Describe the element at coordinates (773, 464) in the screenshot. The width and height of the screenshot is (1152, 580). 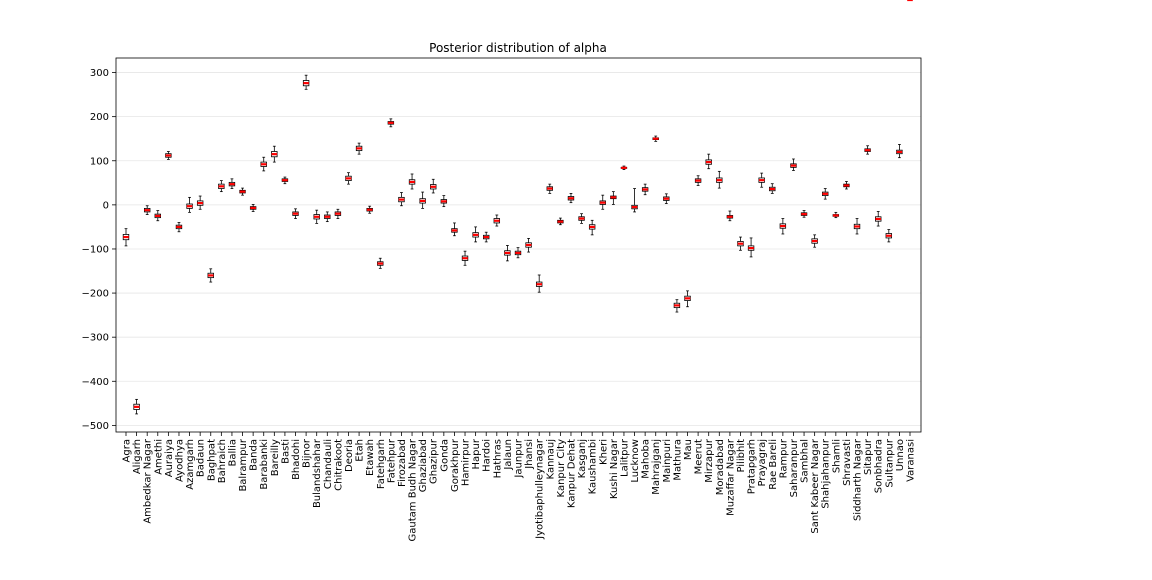
I see `x-tick-label: Rae Bareli` at that location.